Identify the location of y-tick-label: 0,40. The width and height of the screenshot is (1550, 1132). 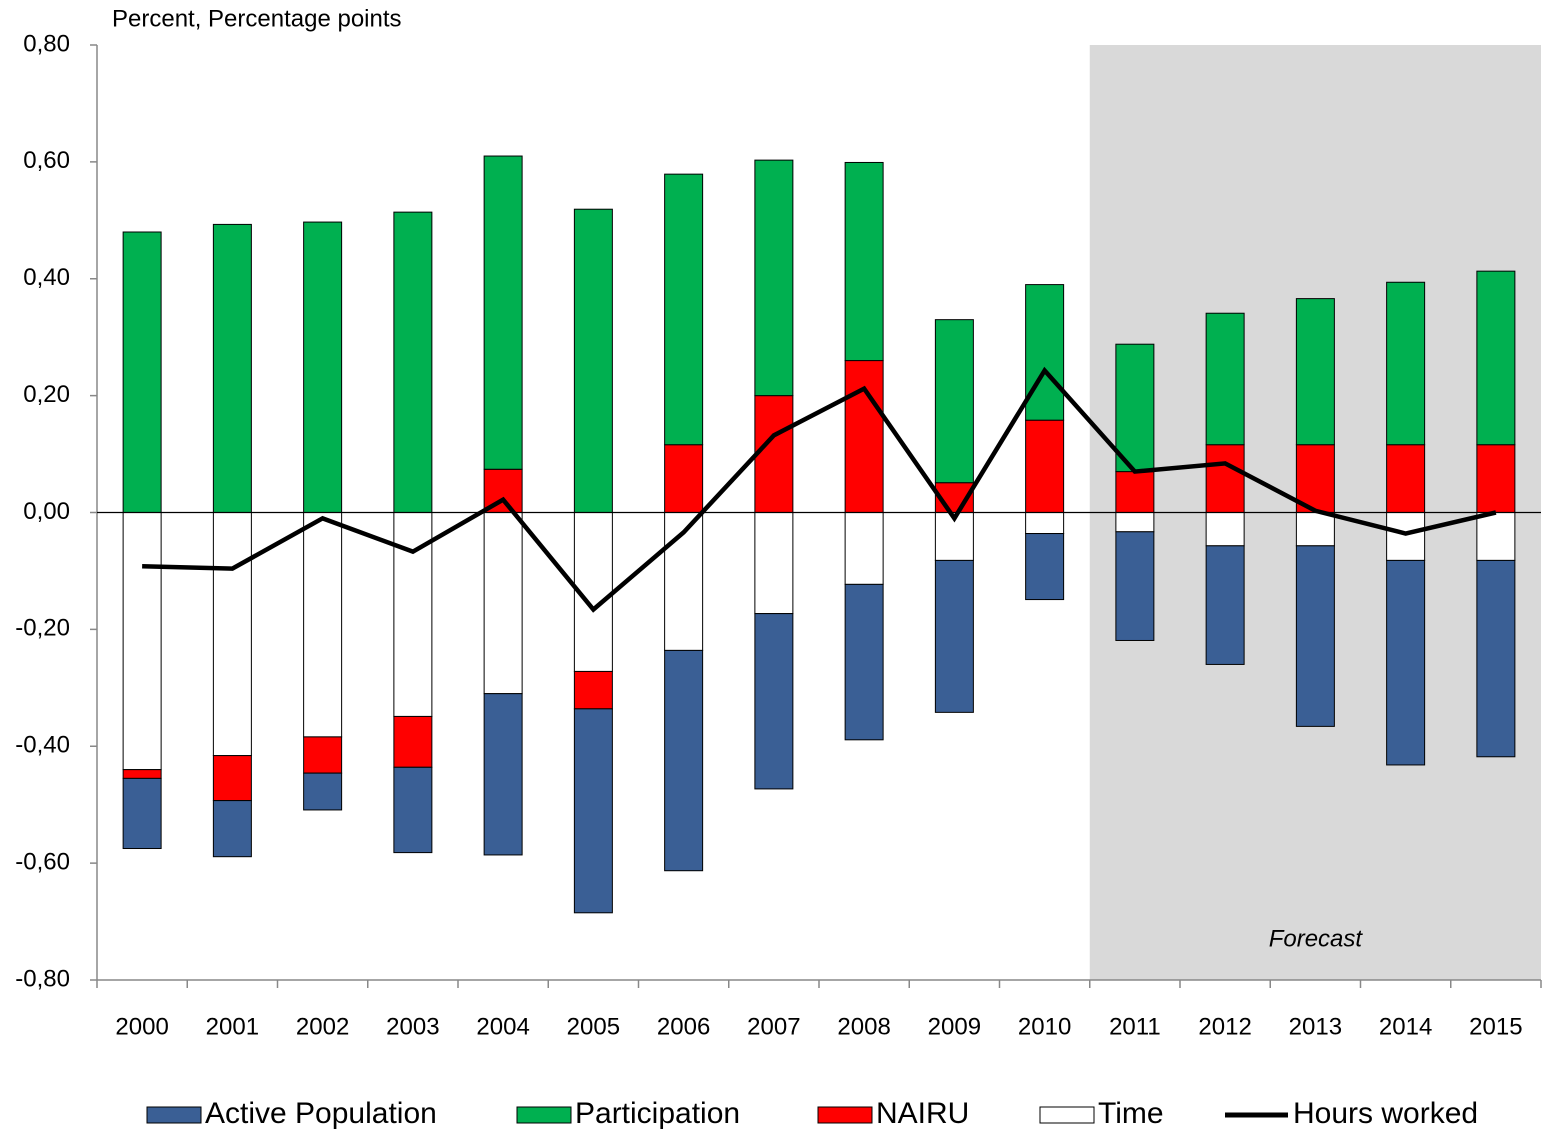
(46, 277).